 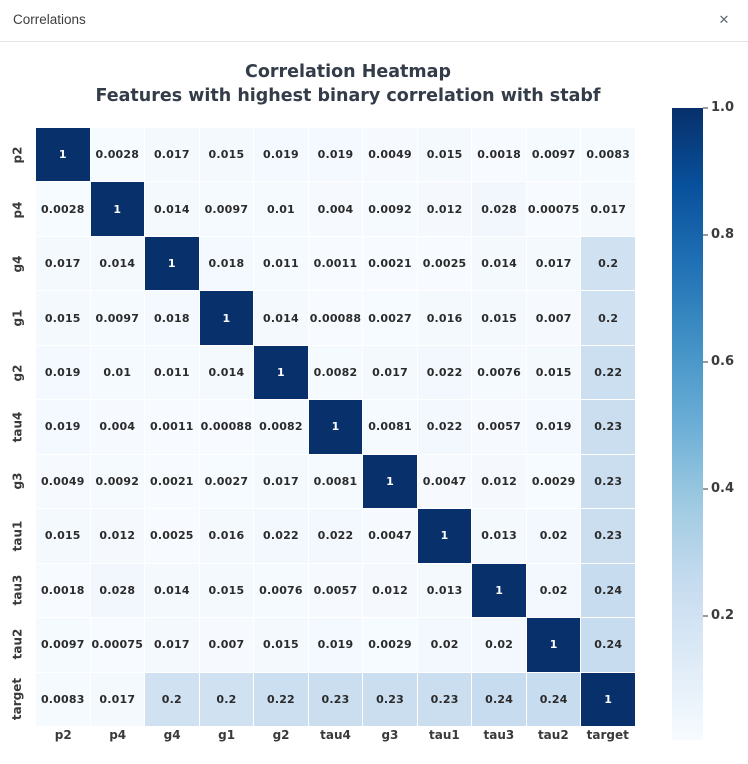 What do you see at coordinates (390, 735) in the screenshot?
I see `col-label: g3` at bounding box center [390, 735].